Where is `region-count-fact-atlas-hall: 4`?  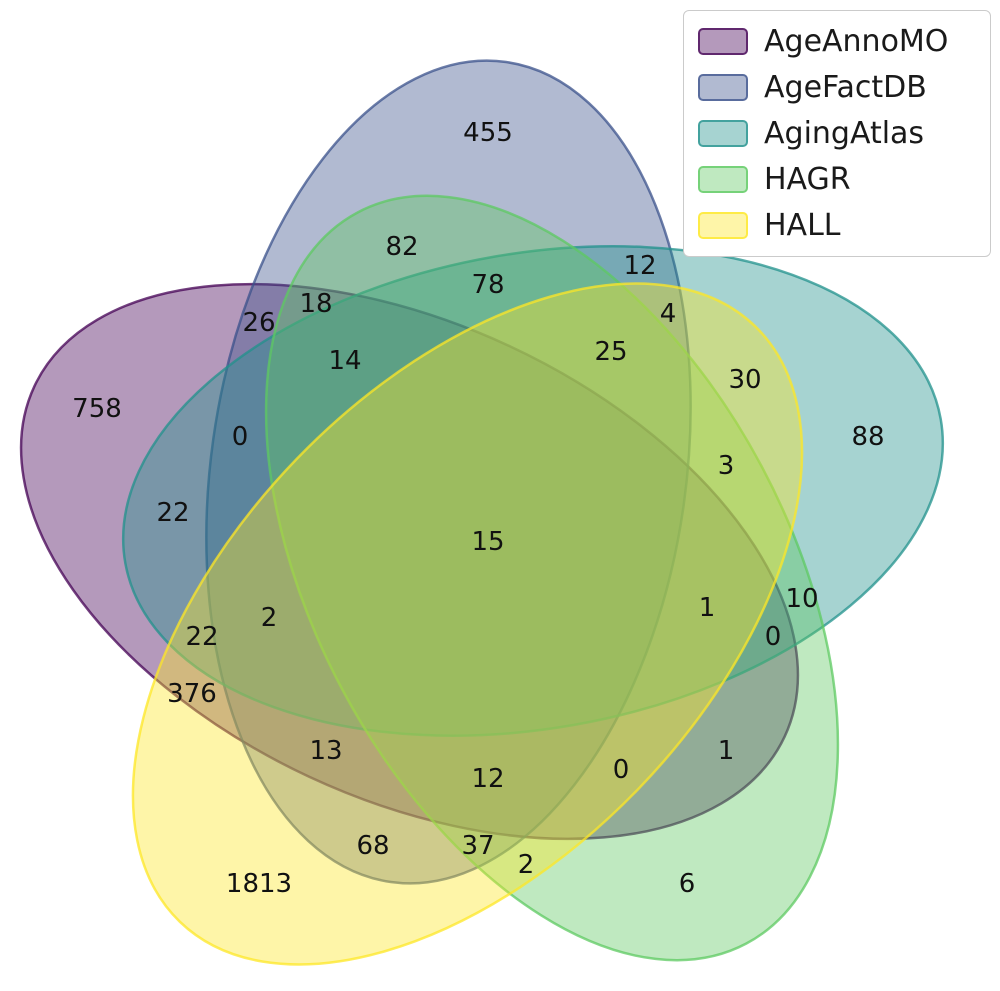 region-count-fact-atlas-hall: 4 is located at coordinates (668, 314).